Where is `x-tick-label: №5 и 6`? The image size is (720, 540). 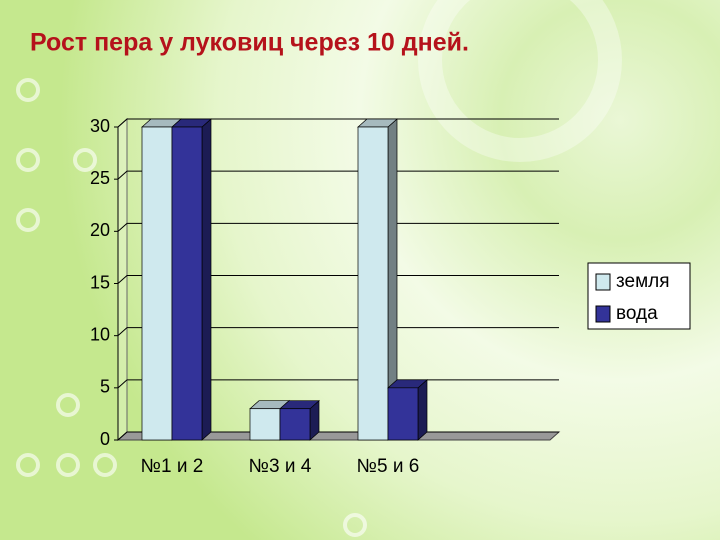 x-tick-label: №5 и 6 is located at coordinates (388, 466).